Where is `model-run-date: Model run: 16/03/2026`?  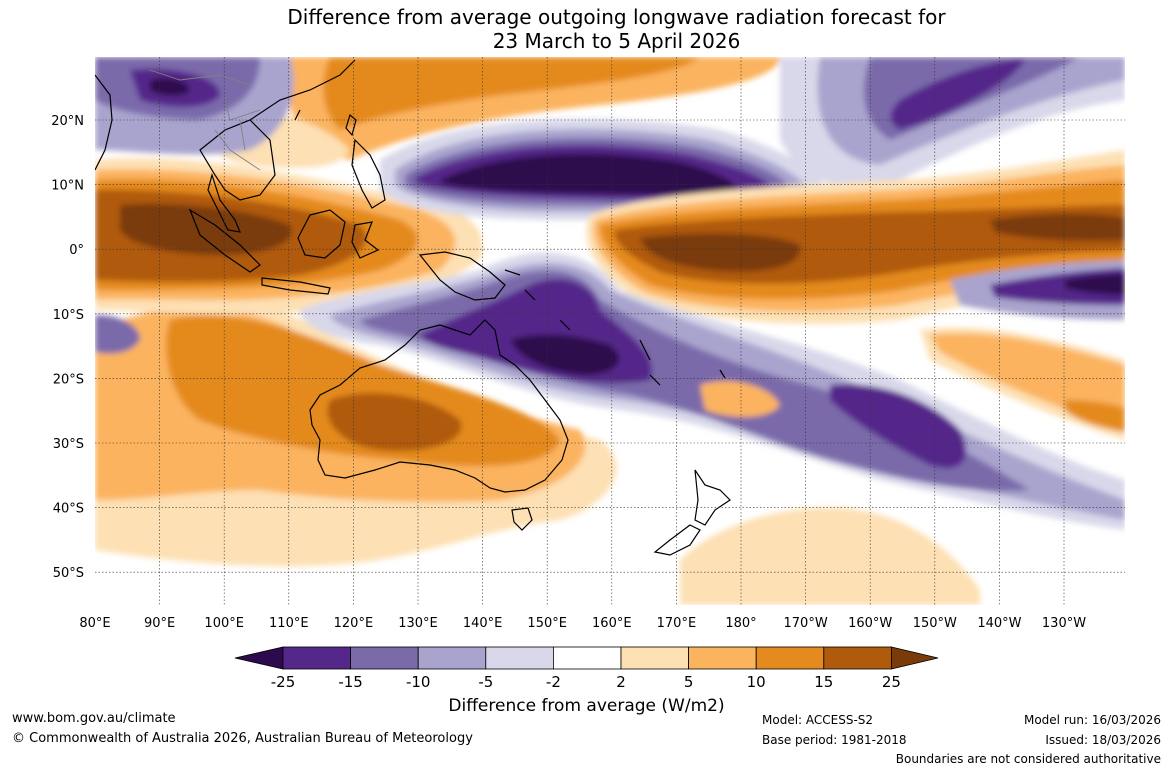 model-run-date: Model run: 16/03/2026 is located at coordinates (1092, 720).